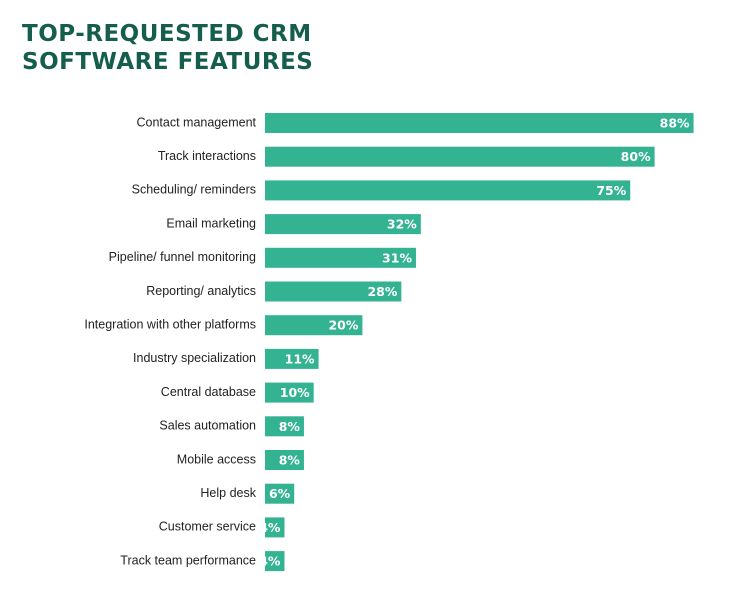 The width and height of the screenshot is (750, 600). What do you see at coordinates (232, 48) in the screenshot?
I see `chart-title: TOP-REQUESTED CRM SOFTWARE FEATURES` at bounding box center [232, 48].